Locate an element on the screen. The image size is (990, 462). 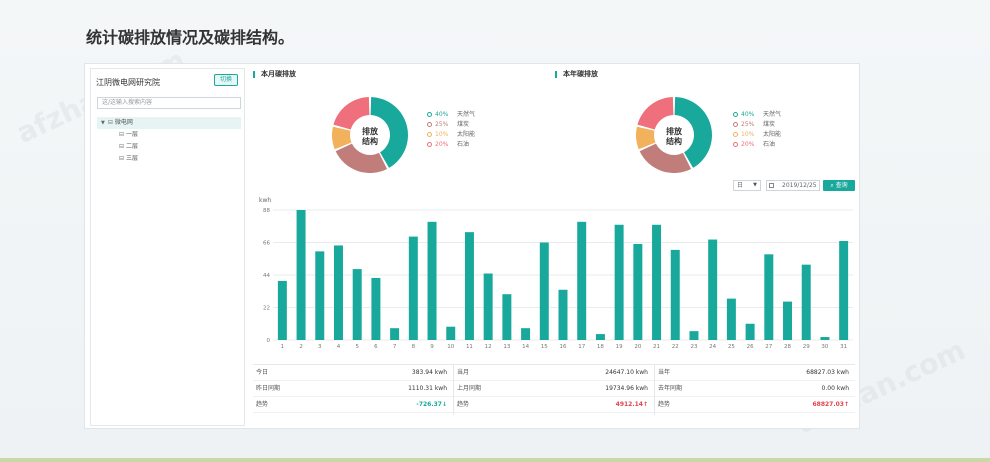
stat-value: 19734.96 kwh is located at coordinates (626, 388).